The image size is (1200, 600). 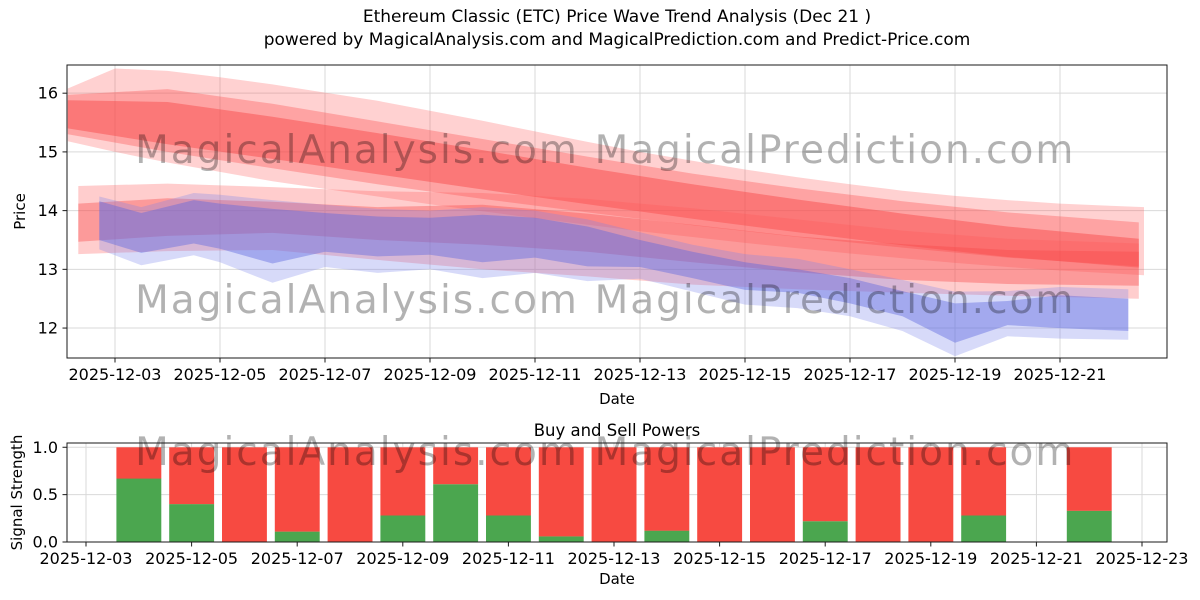 I want to click on y-tick-label: 16, so click(x=48, y=93).